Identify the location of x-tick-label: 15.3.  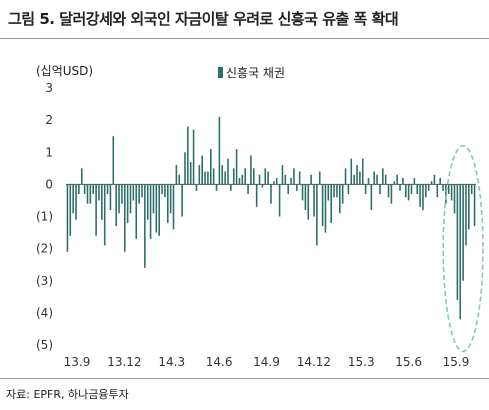
(361, 362).